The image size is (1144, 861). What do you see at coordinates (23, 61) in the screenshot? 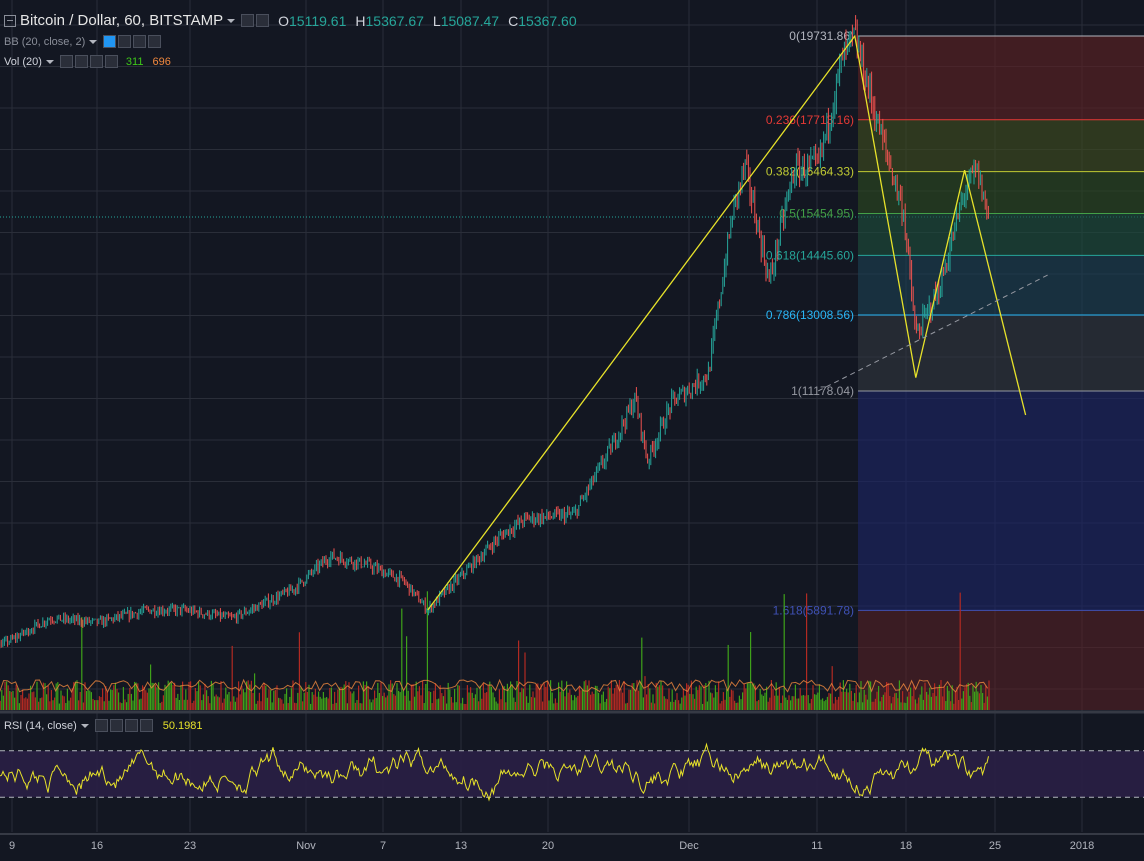
I see `vol-label: Vol (20)` at bounding box center [23, 61].